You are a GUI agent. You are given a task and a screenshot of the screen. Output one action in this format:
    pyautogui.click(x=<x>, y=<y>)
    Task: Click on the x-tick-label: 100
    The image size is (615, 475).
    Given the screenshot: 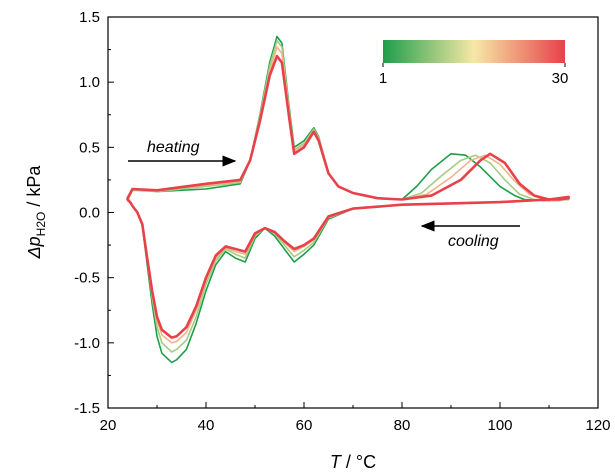 What is the action you would take?
    pyautogui.click(x=499, y=425)
    